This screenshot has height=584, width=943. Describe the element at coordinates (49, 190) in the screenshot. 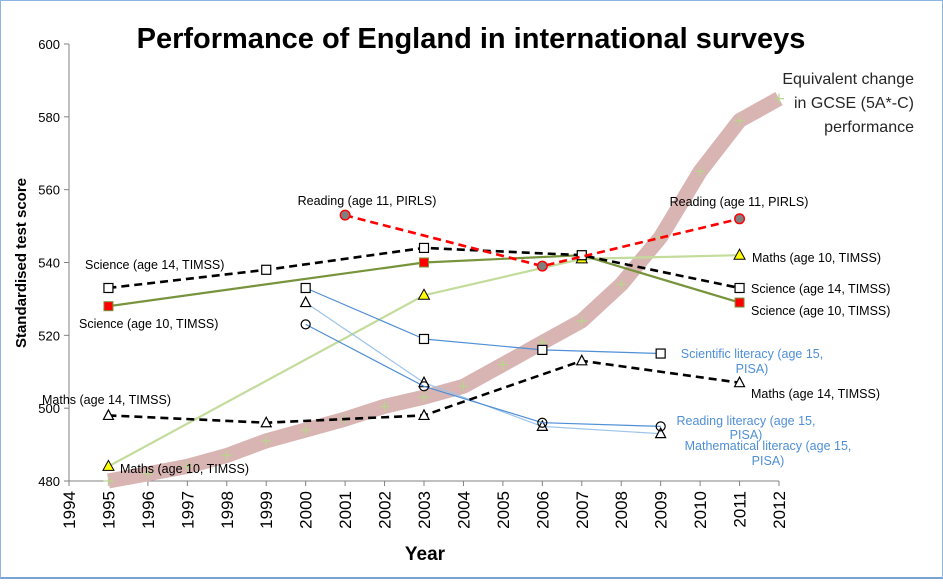

I see `y-tick-label: 560` at that location.